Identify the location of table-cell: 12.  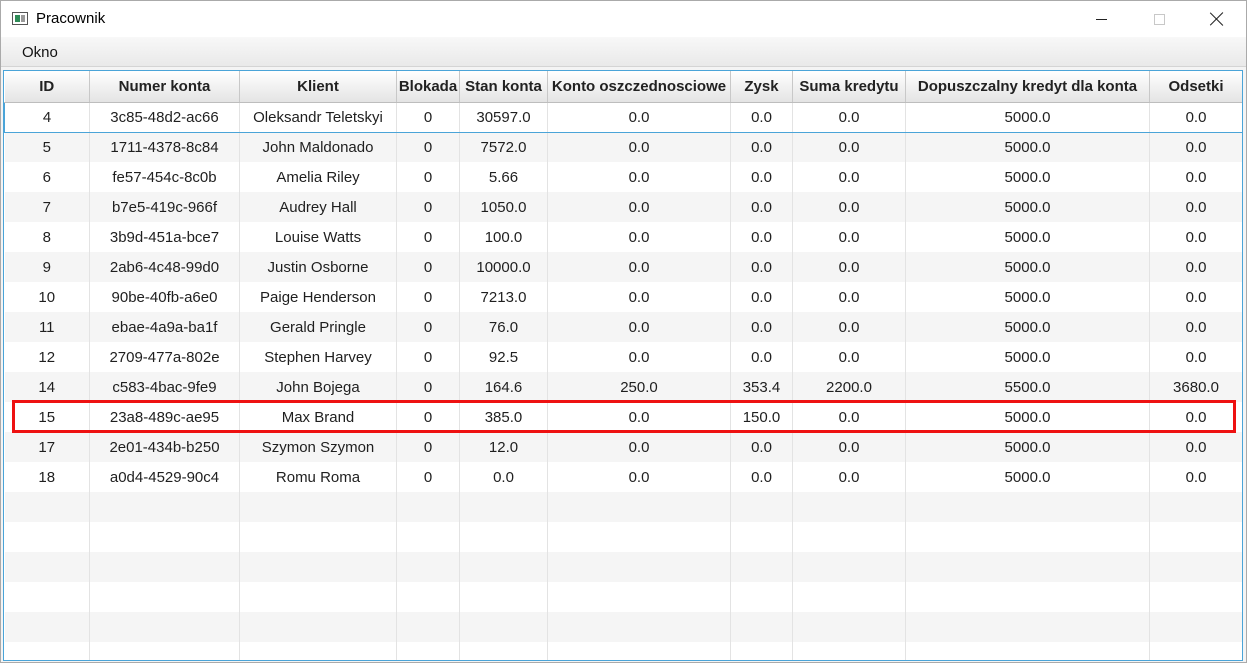
(47, 357).